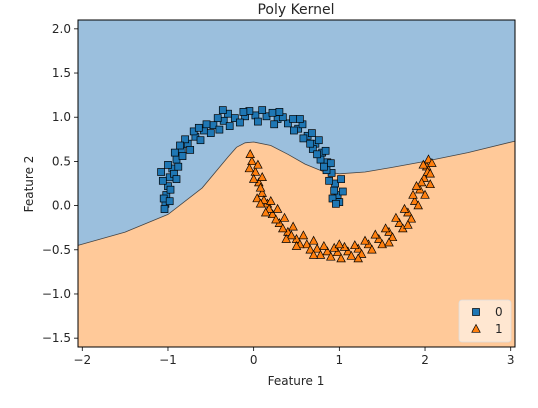 Image resolution: width=538 pixels, height=408 pixels. Describe the element at coordinates (61, 161) in the screenshot. I see `y-tick-label: 0.5` at that location.